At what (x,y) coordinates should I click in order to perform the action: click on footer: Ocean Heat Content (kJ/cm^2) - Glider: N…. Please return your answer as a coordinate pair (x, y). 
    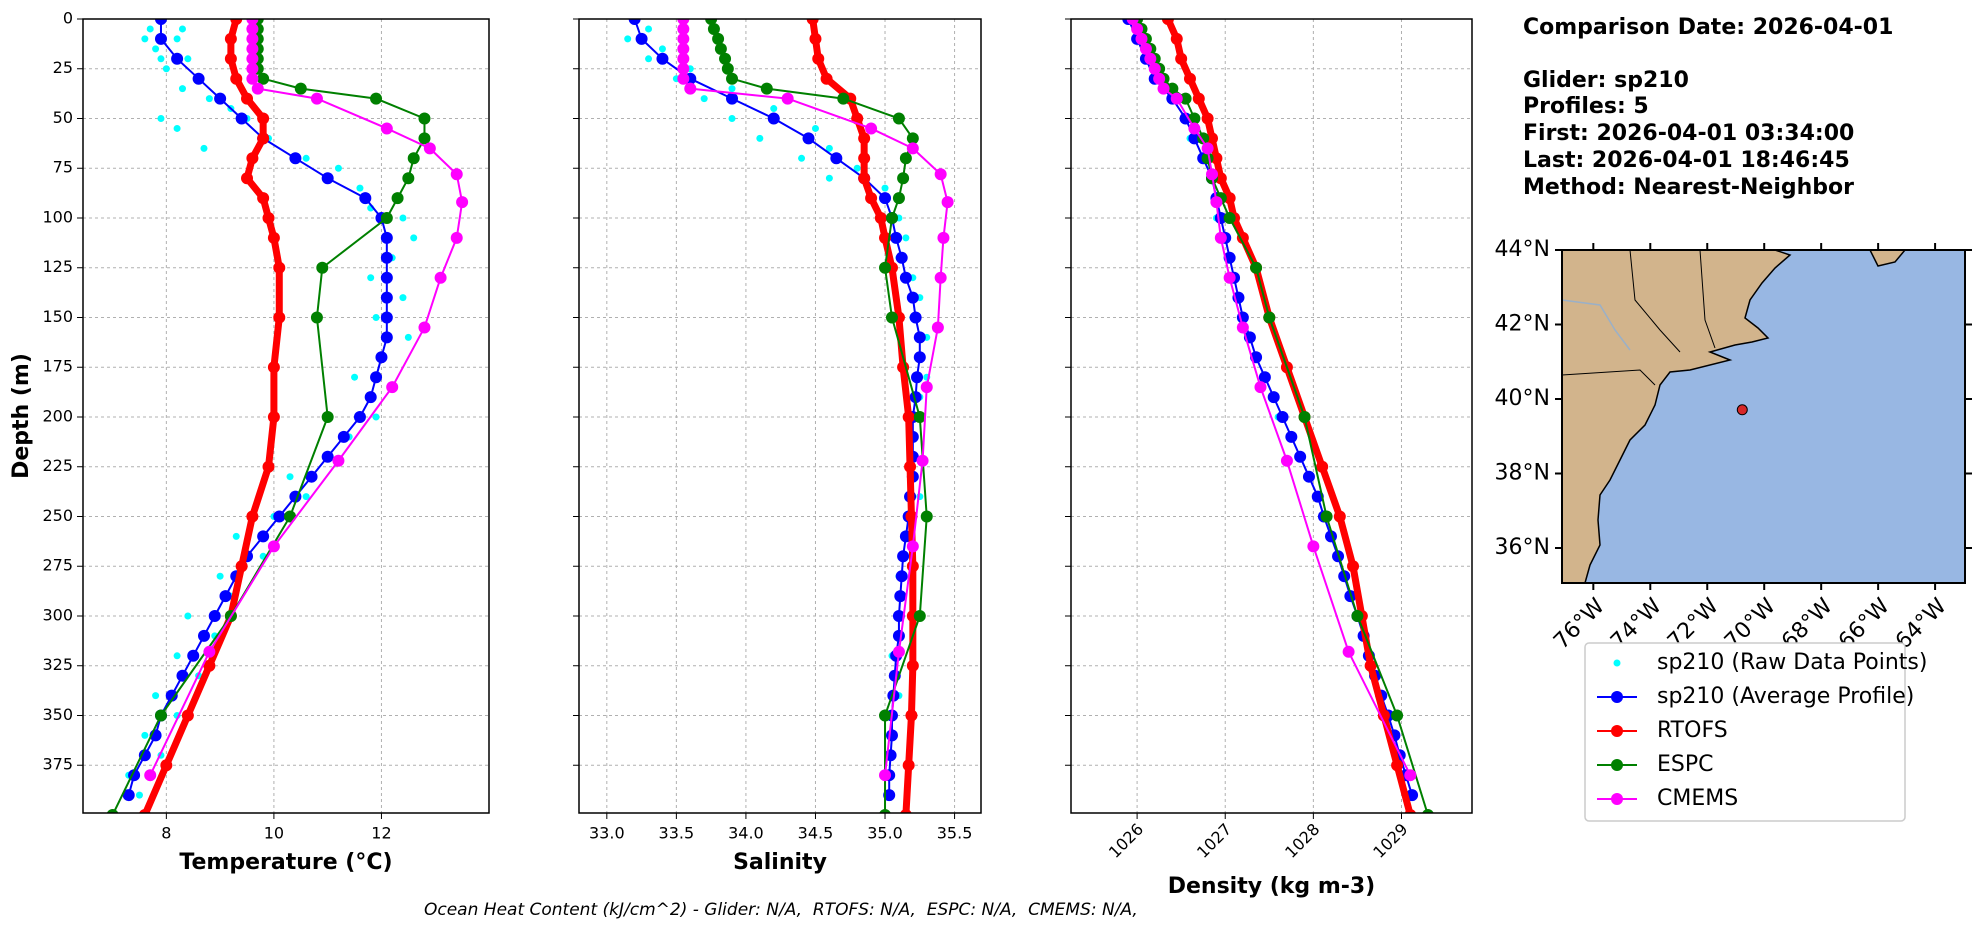
    Looking at the image, I should click on (781, 910).